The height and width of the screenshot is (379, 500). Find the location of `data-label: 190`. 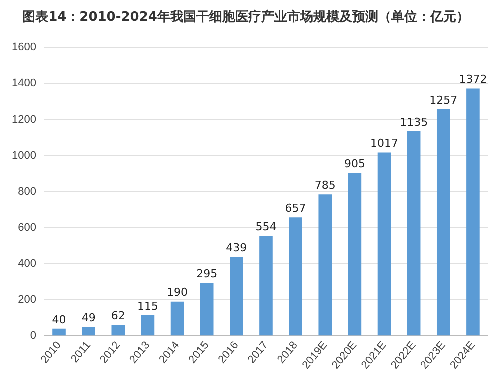

data-label: 190 is located at coordinates (177, 293).